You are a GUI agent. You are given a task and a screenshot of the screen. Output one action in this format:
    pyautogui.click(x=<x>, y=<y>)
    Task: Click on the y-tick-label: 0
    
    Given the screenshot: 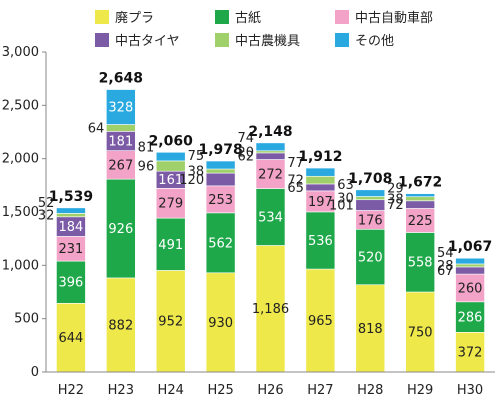 What is the action you would take?
    pyautogui.click(x=35, y=372)
    